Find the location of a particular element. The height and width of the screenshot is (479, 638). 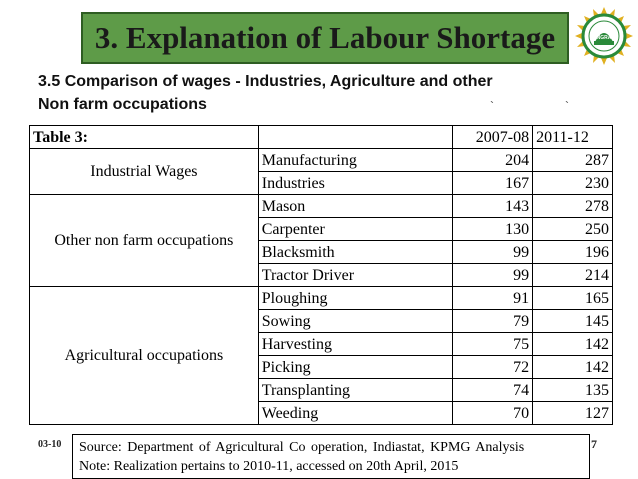

university-seal-icon: ANGRAU is located at coordinates (604, 36).